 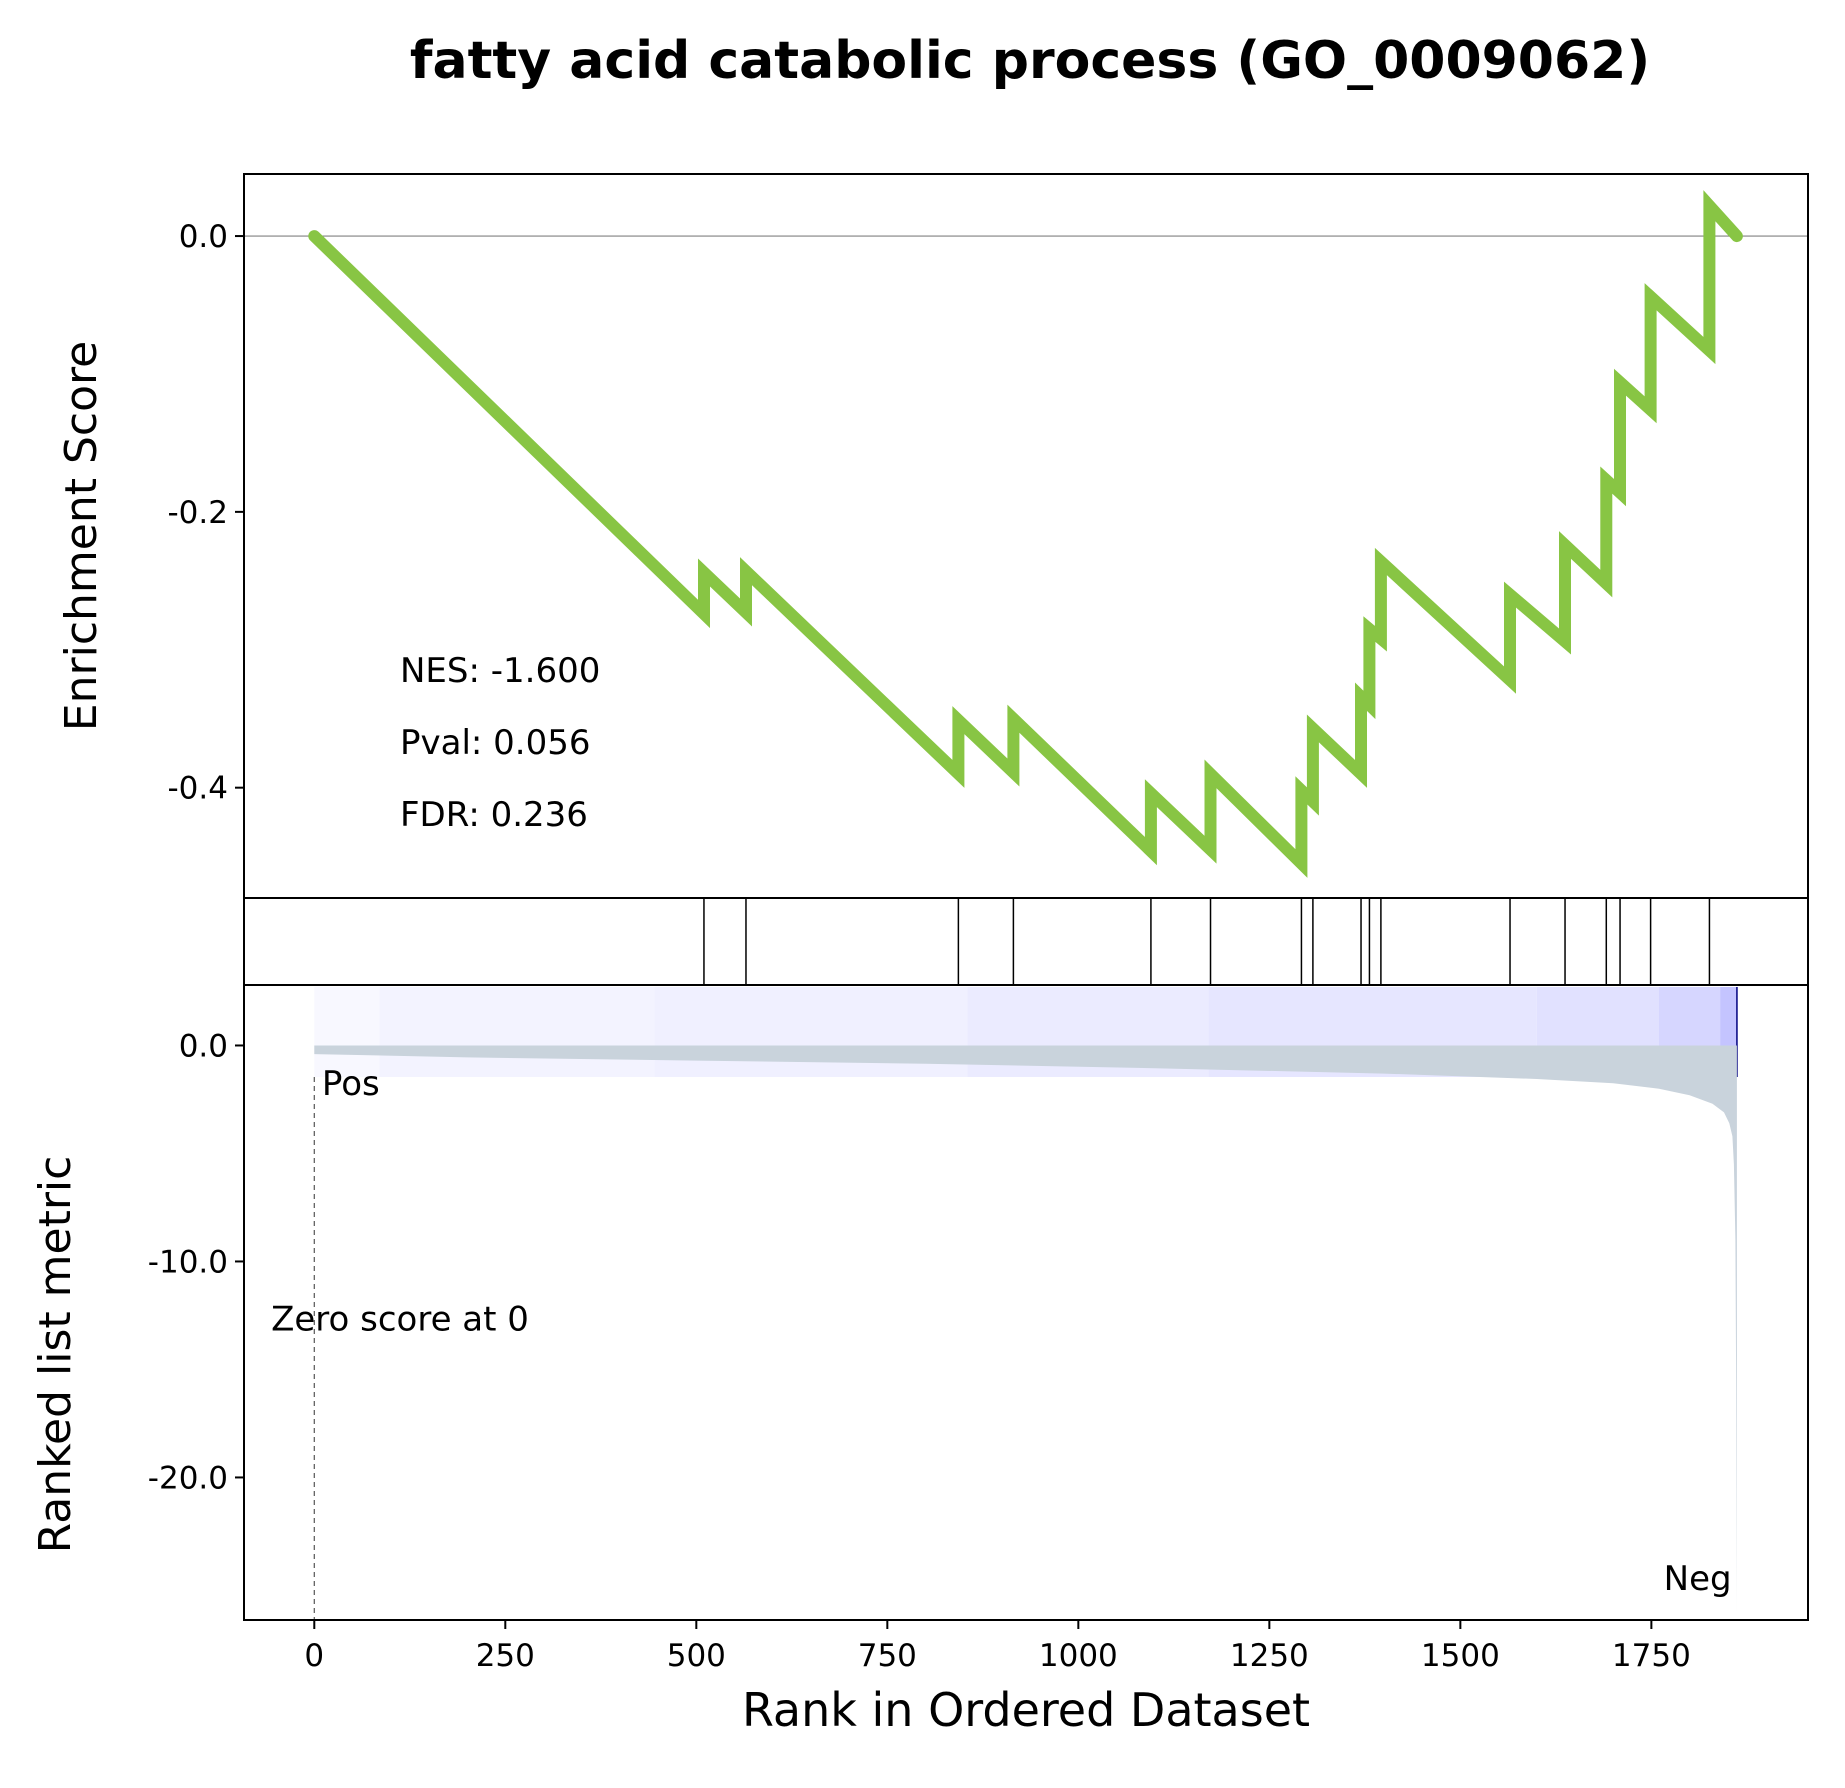 I want to click on hits-panel, so click(x=1026, y=941).